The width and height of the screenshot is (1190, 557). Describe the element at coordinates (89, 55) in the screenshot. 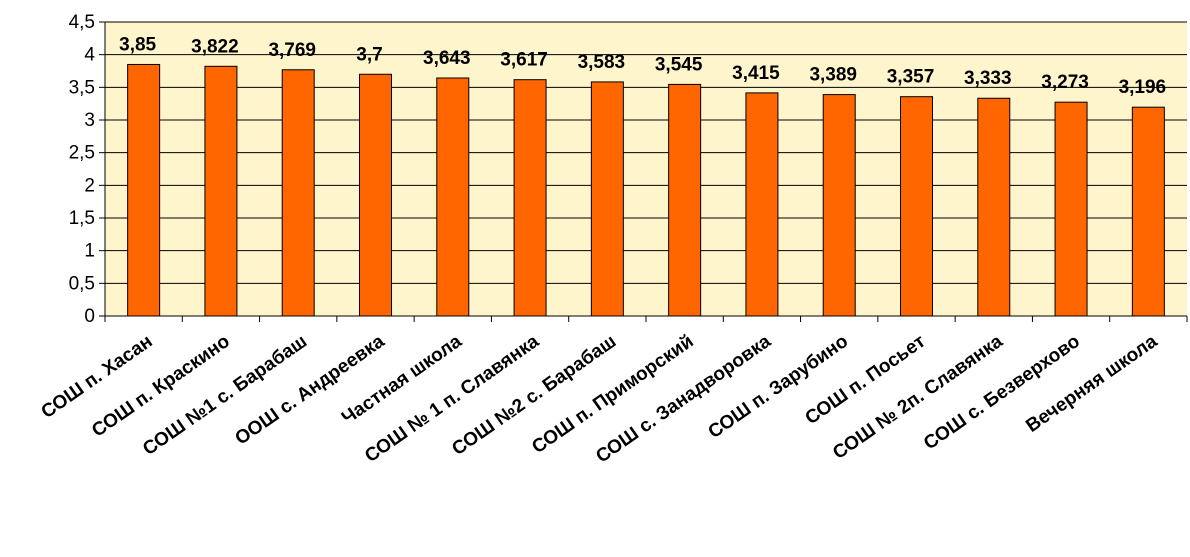

I see `y-tick-label: 4` at that location.